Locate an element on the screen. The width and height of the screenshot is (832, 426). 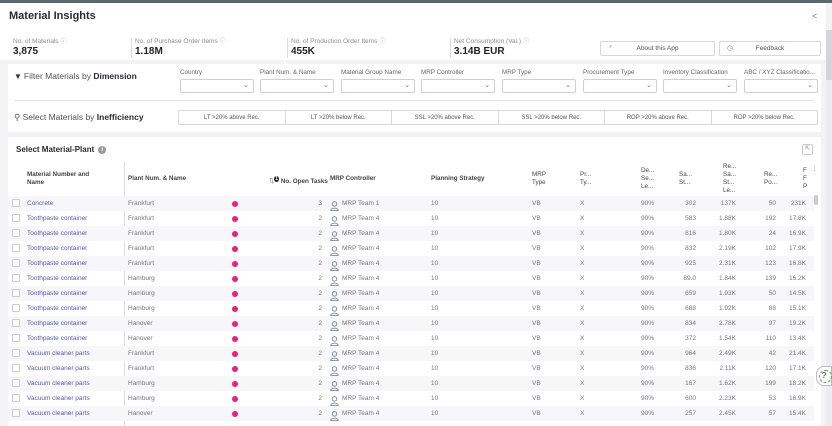
about-app-button: ♆ About this App is located at coordinates (657, 48).